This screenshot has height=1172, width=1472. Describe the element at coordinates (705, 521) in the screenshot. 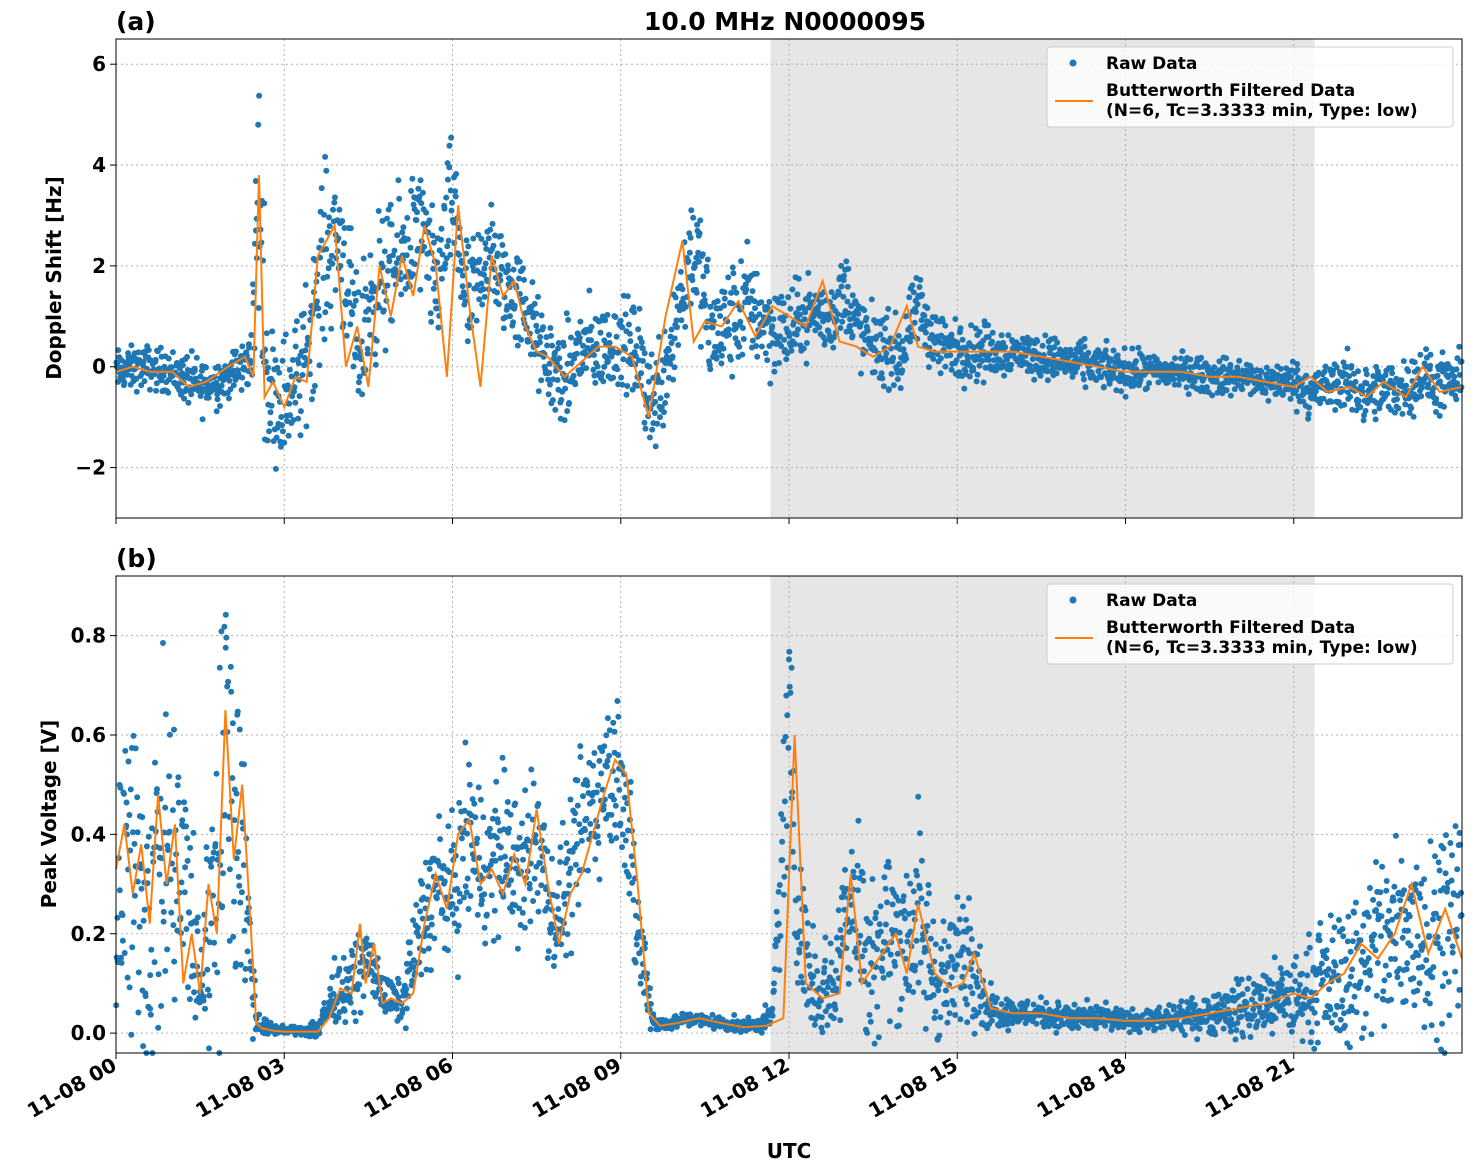

I see `panel-a-x-ticks` at that location.